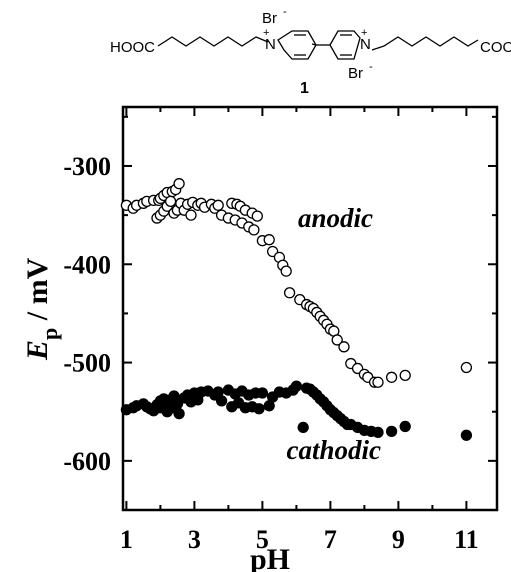  What do you see at coordinates (87, 363) in the screenshot?
I see `y-tick-label: -500` at bounding box center [87, 363].